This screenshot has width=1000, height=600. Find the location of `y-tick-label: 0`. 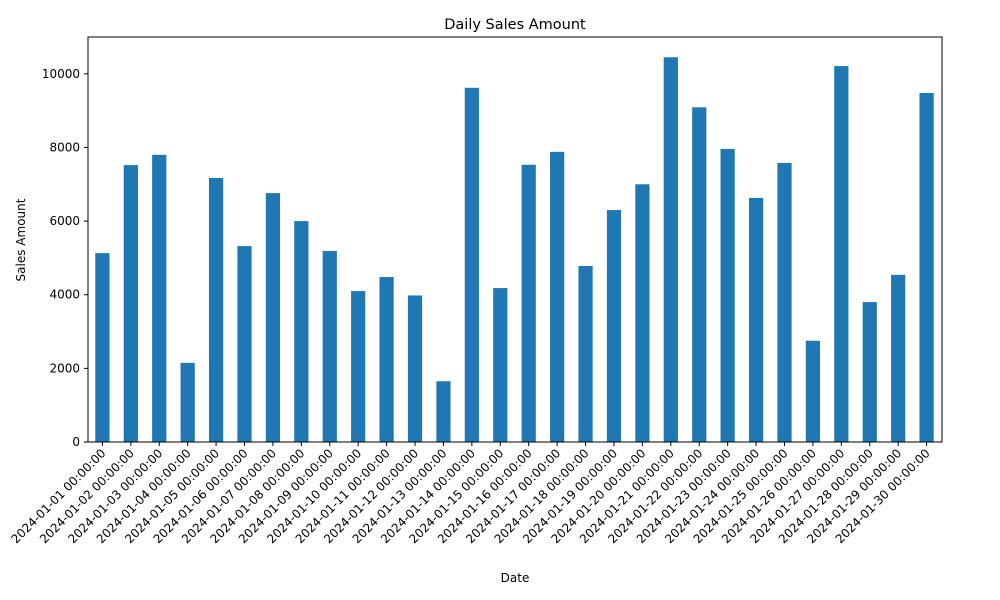

y-tick-label: 0 is located at coordinates (76, 442).